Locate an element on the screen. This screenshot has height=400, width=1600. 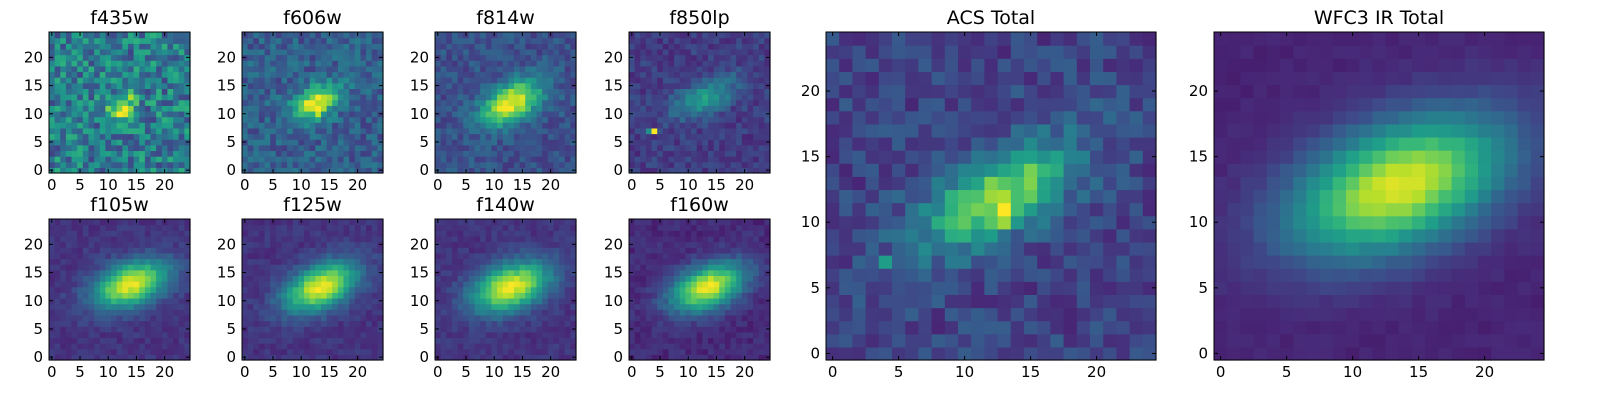
y-tick-label: 20 is located at coordinates (419, 57).